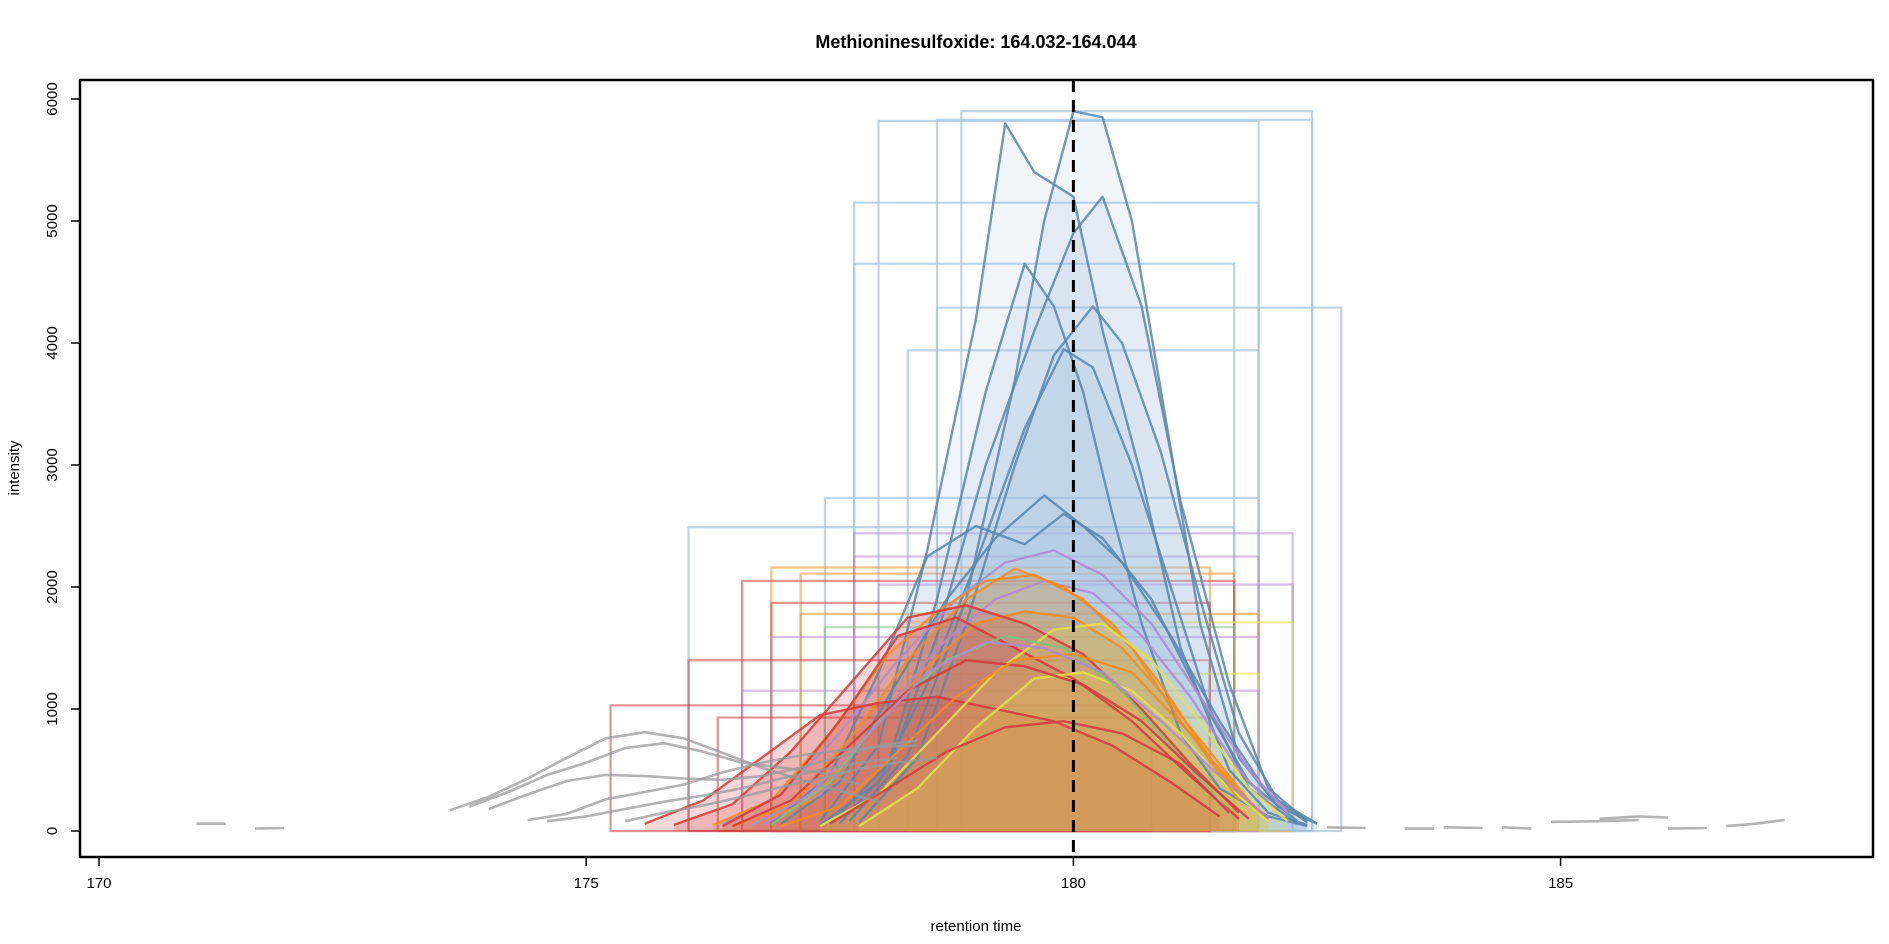 Image resolution: width=1889 pixels, height=944 pixels. What do you see at coordinates (52, 586) in the screenshot?
I see `y-tick-label: 2000` at bounding box center [52, 586].